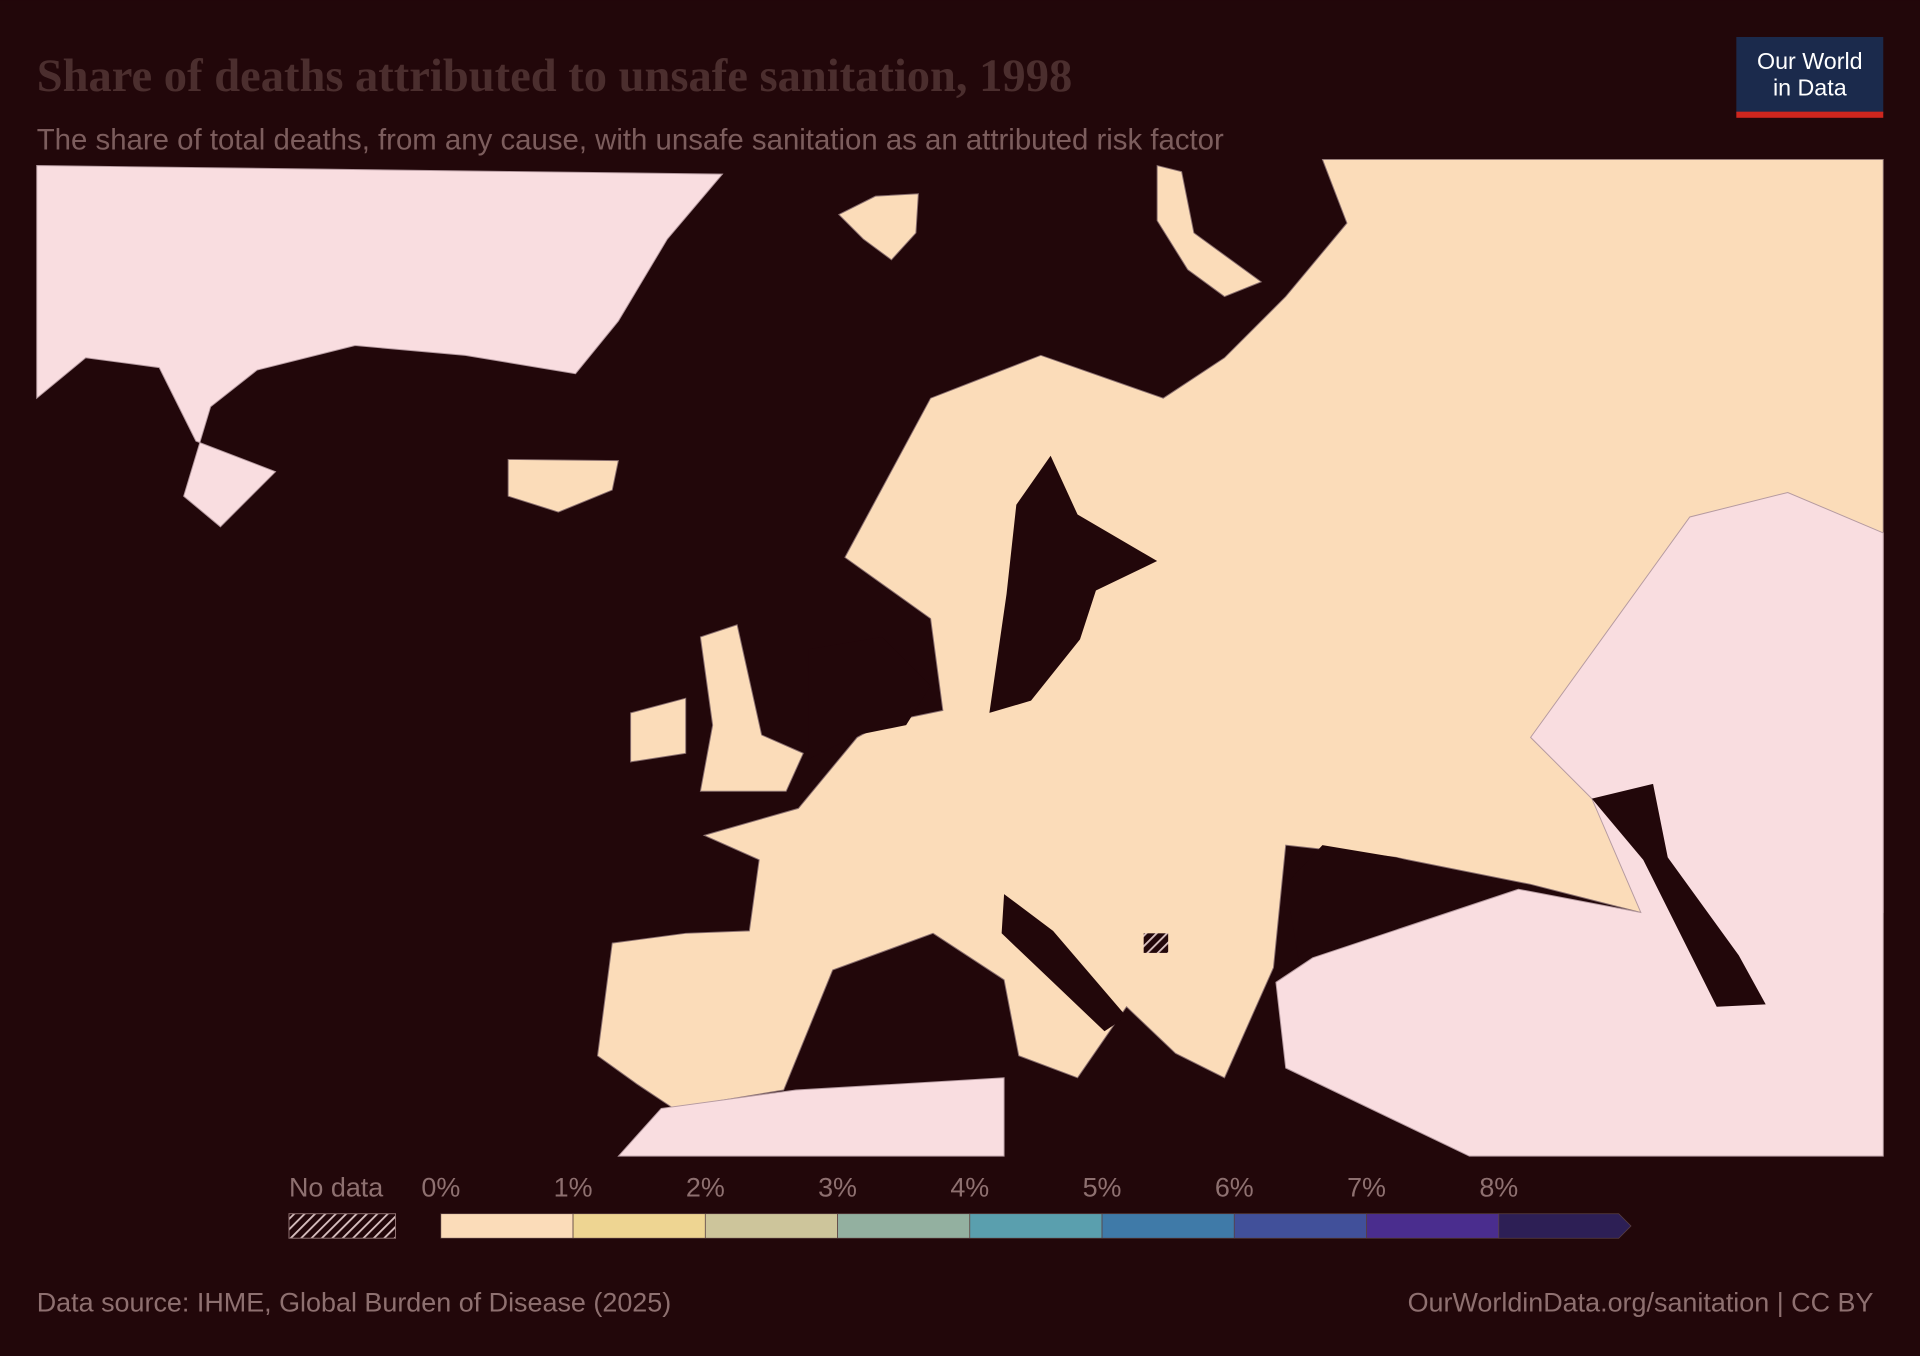 The width and height of the screenshot is (1920, 1356). What do you see at coordinates (1156, 943) in the screenshot?
I see `kosovo-no-data` at bounding box center [1156, 943].